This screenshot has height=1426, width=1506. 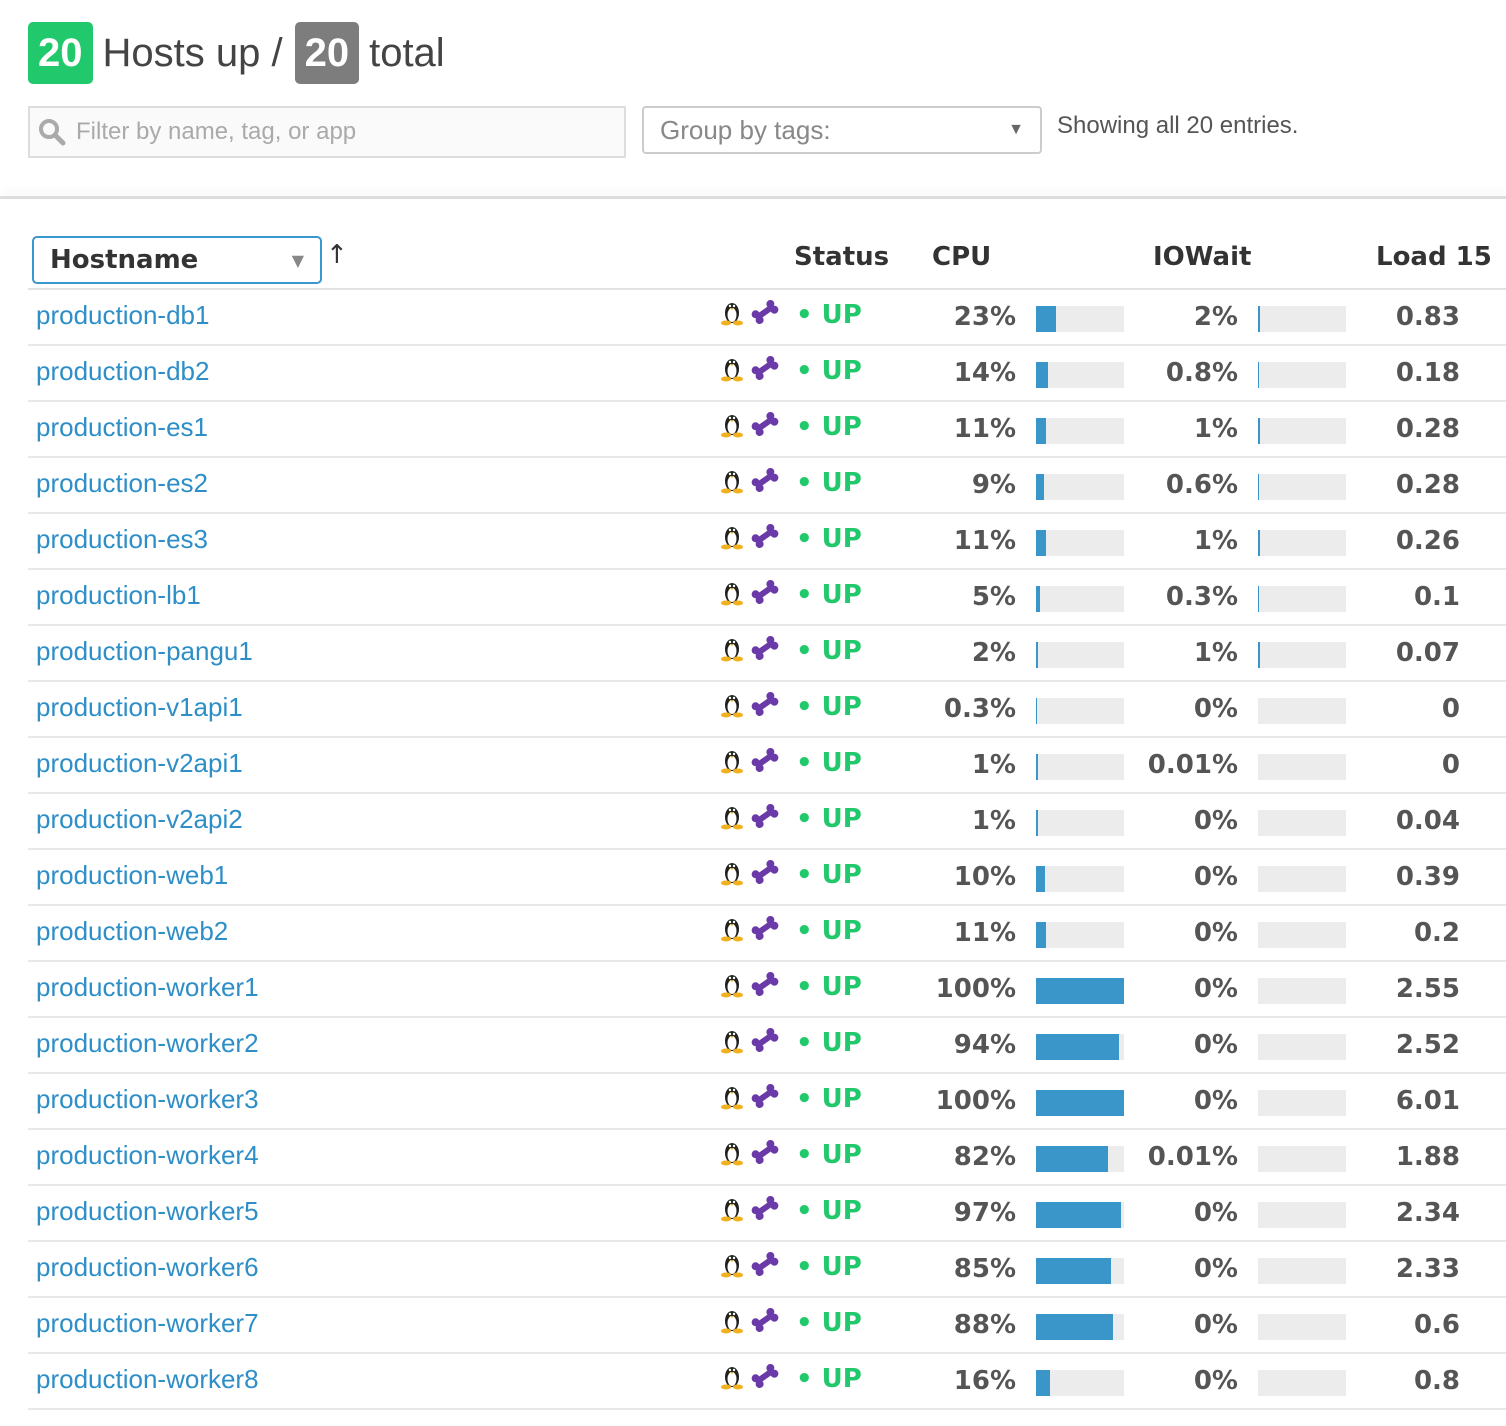 I want to click on load15-value: 0.07, so click(x=1427, y=653).